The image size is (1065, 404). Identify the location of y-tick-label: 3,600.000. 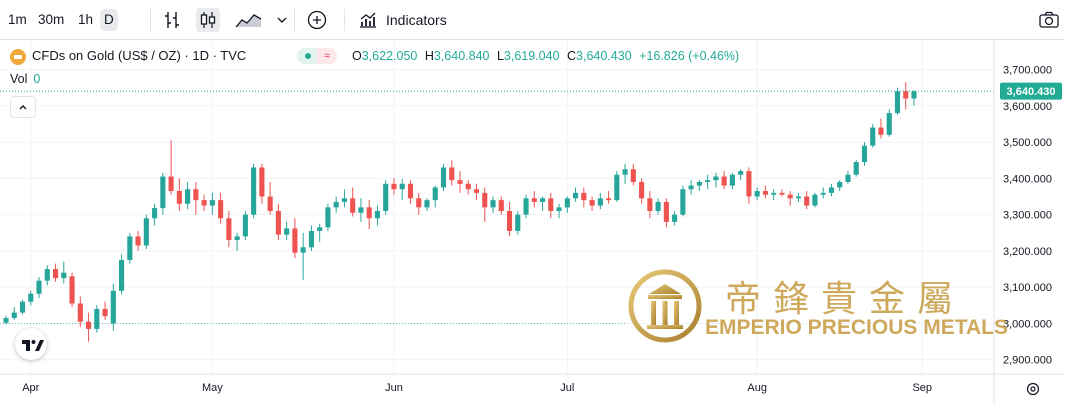
(1027, 107).